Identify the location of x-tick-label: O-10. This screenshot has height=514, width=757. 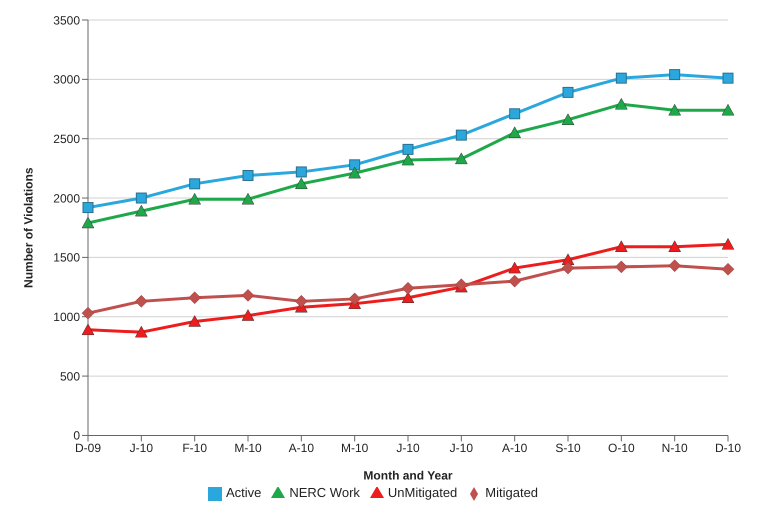
(621, 447).